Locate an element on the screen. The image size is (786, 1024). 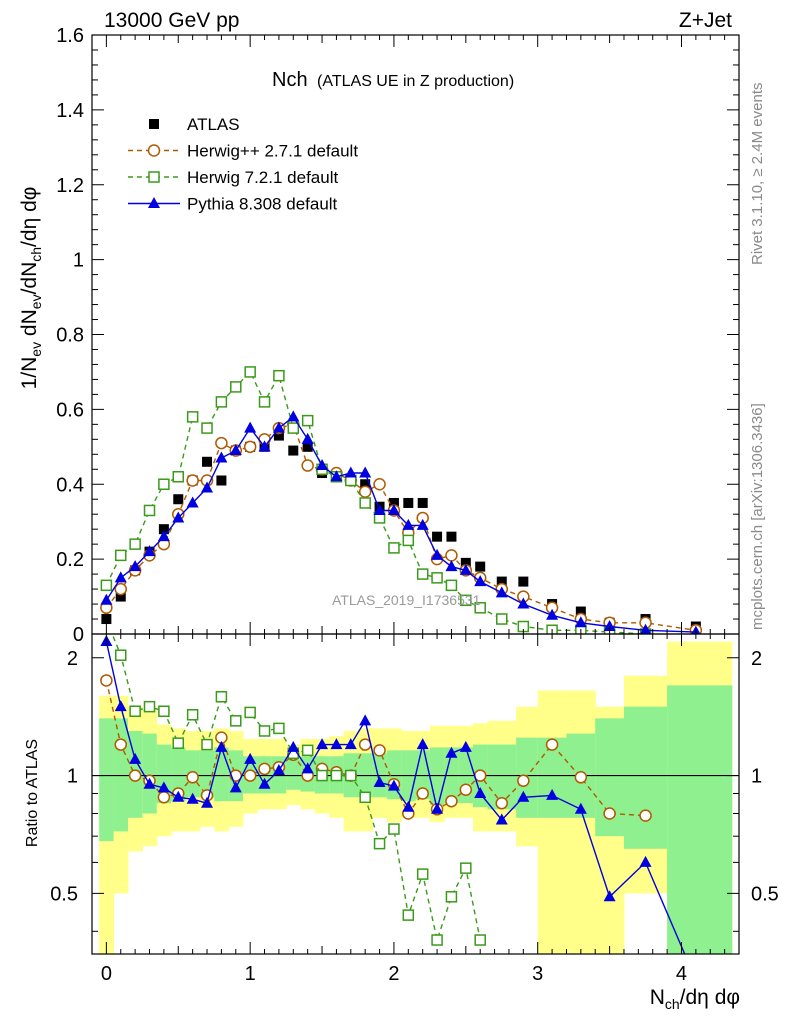
legend-marker is located at coordinates (154, 150).